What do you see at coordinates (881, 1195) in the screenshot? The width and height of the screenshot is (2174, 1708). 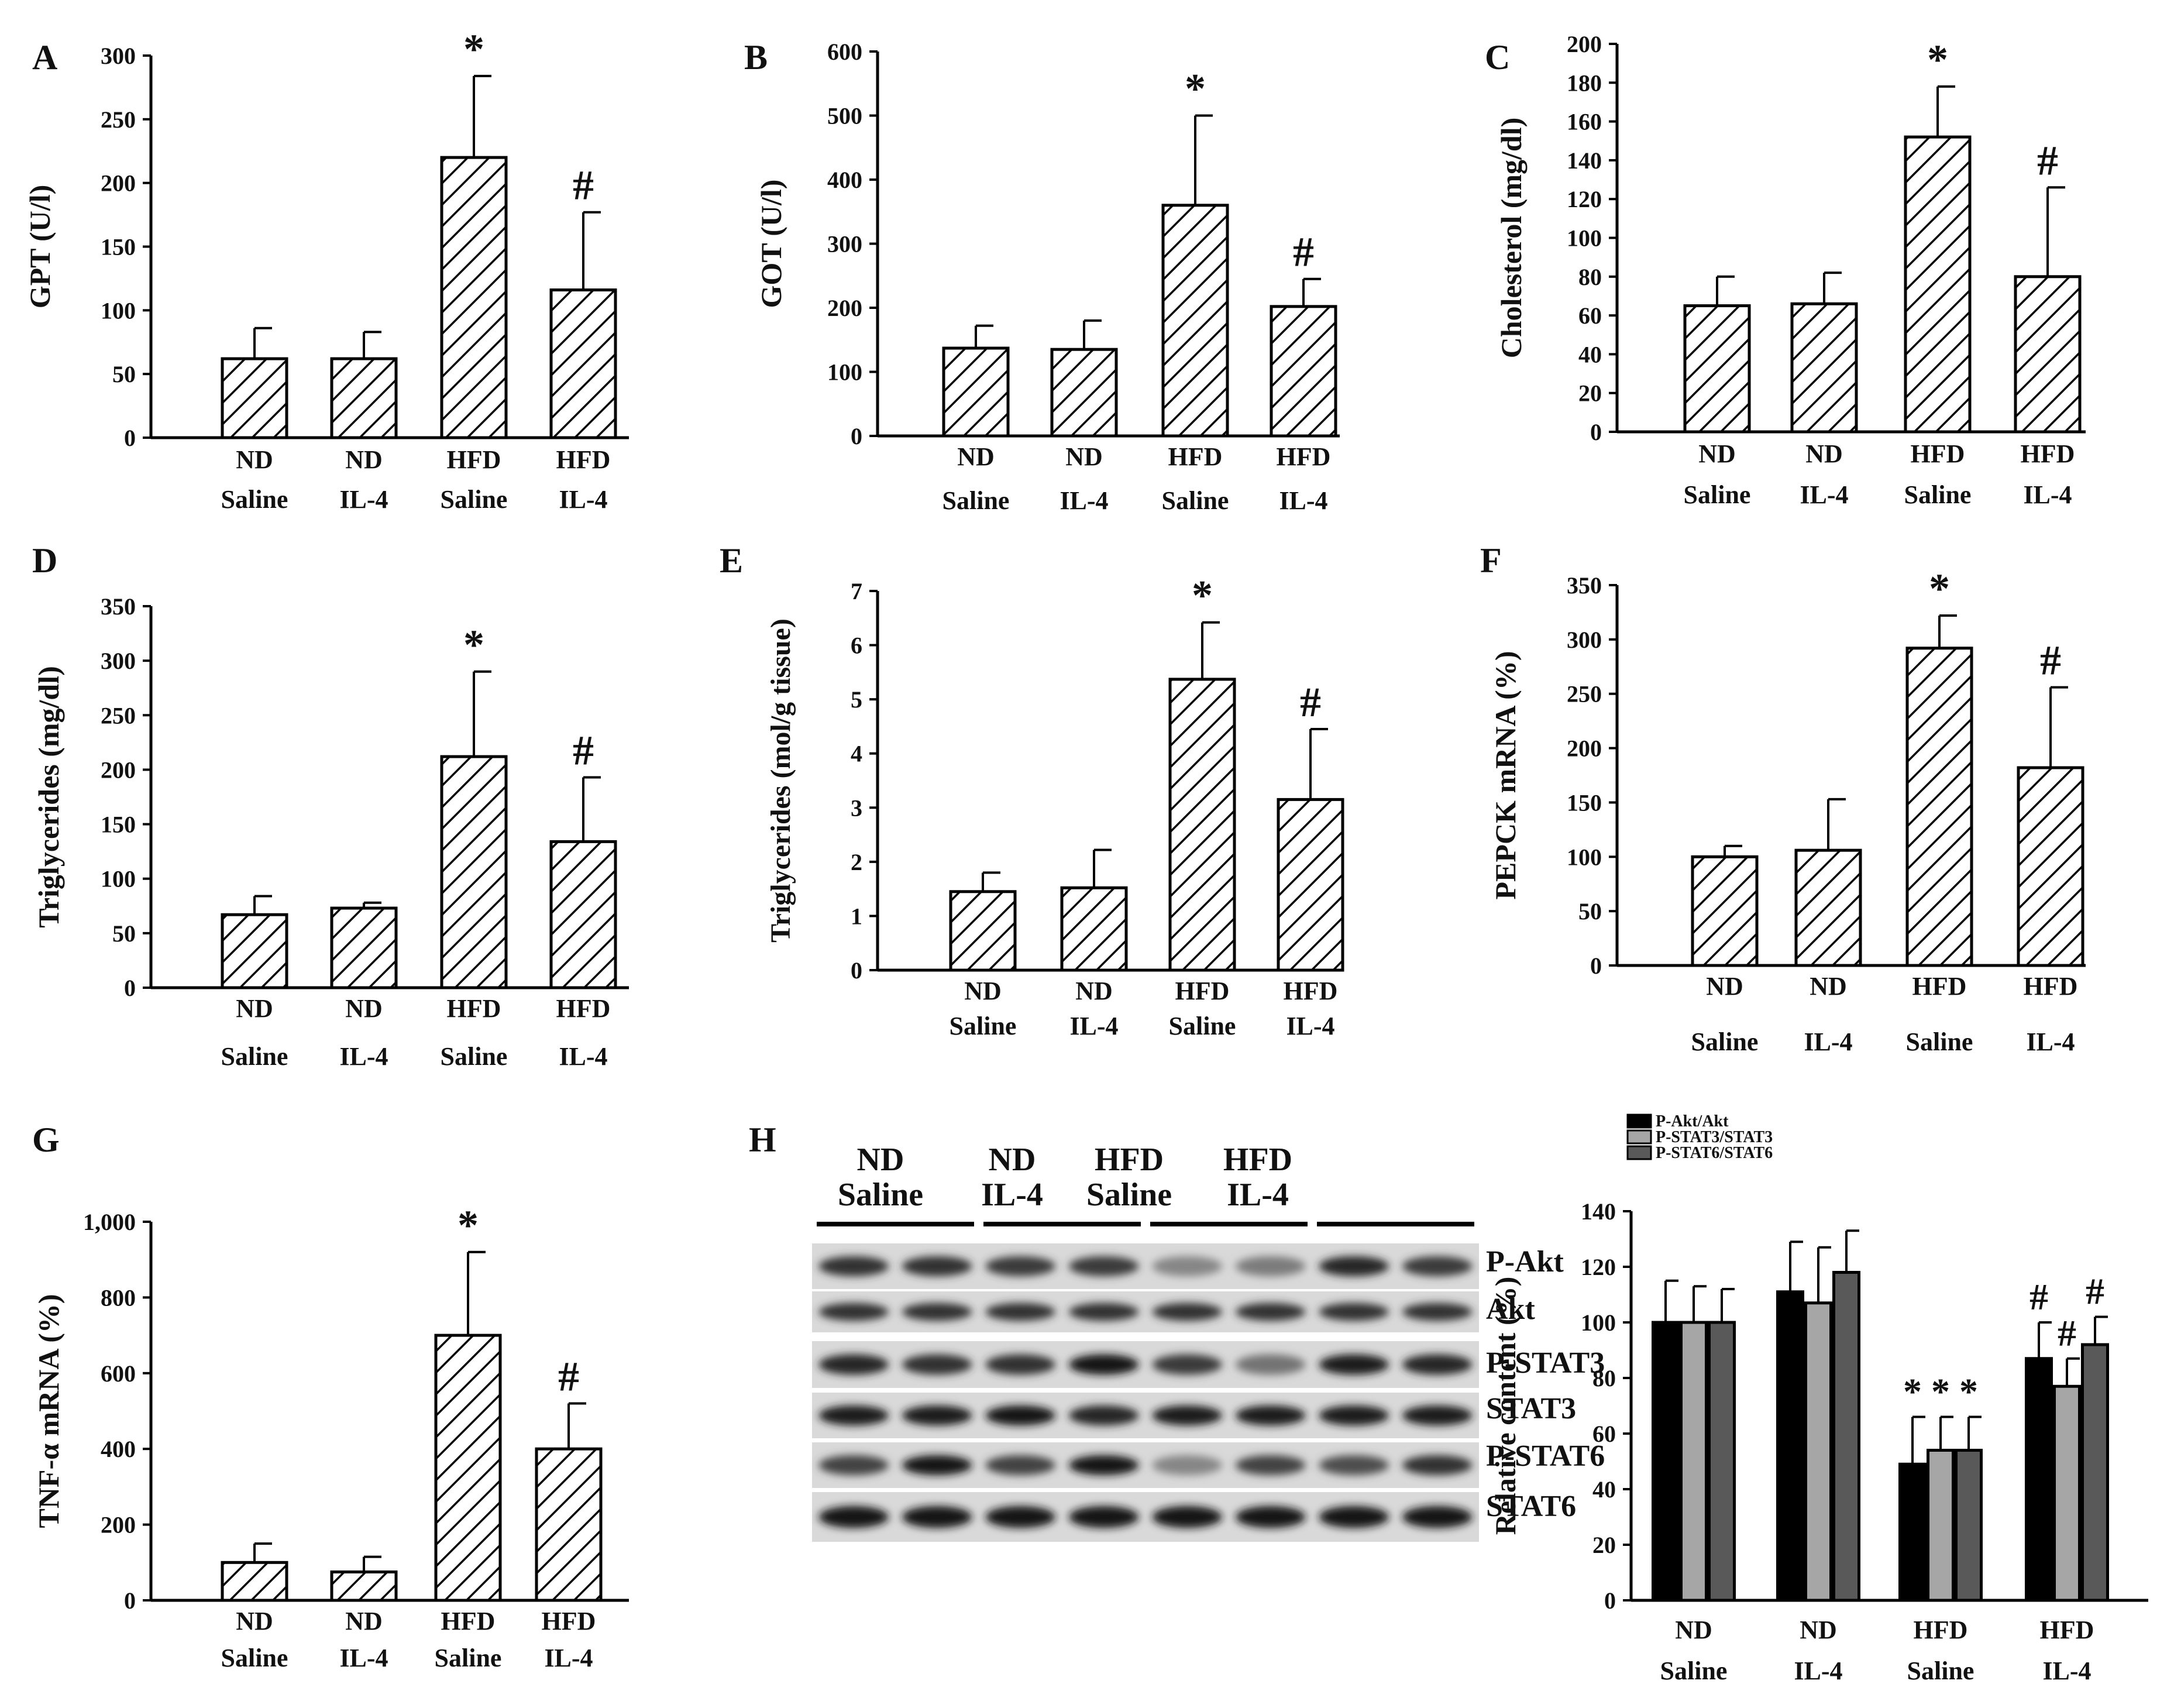 I see `blot-group-sublabel: Saline` at bounding box center [881, 1195].